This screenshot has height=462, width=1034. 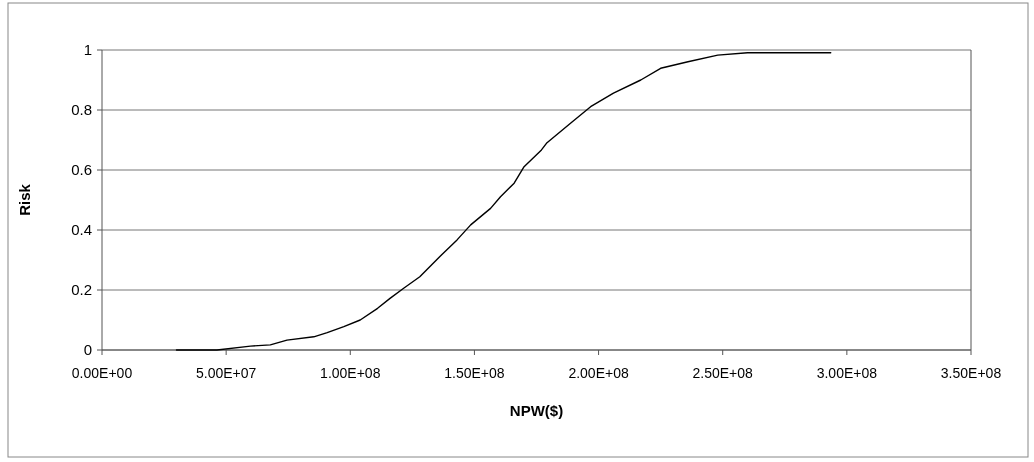 I want to click on y-axis-title: Risk, so click(x=24, y=199).